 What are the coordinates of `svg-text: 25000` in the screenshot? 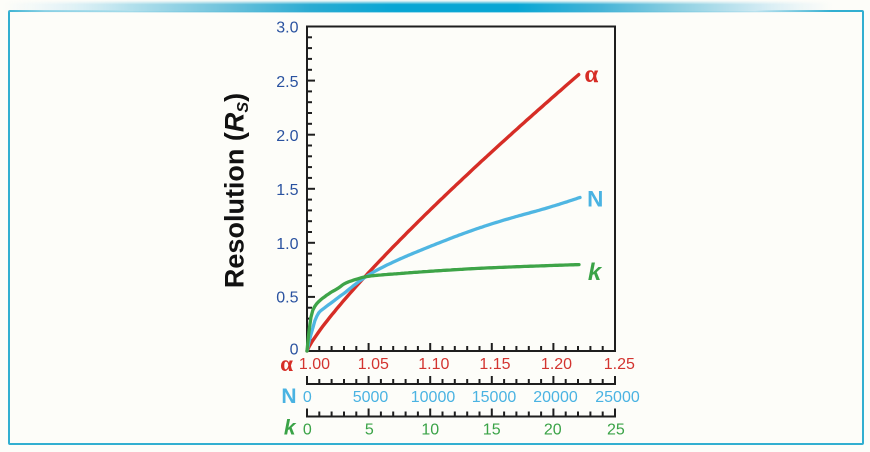 It's located at (617, 397).